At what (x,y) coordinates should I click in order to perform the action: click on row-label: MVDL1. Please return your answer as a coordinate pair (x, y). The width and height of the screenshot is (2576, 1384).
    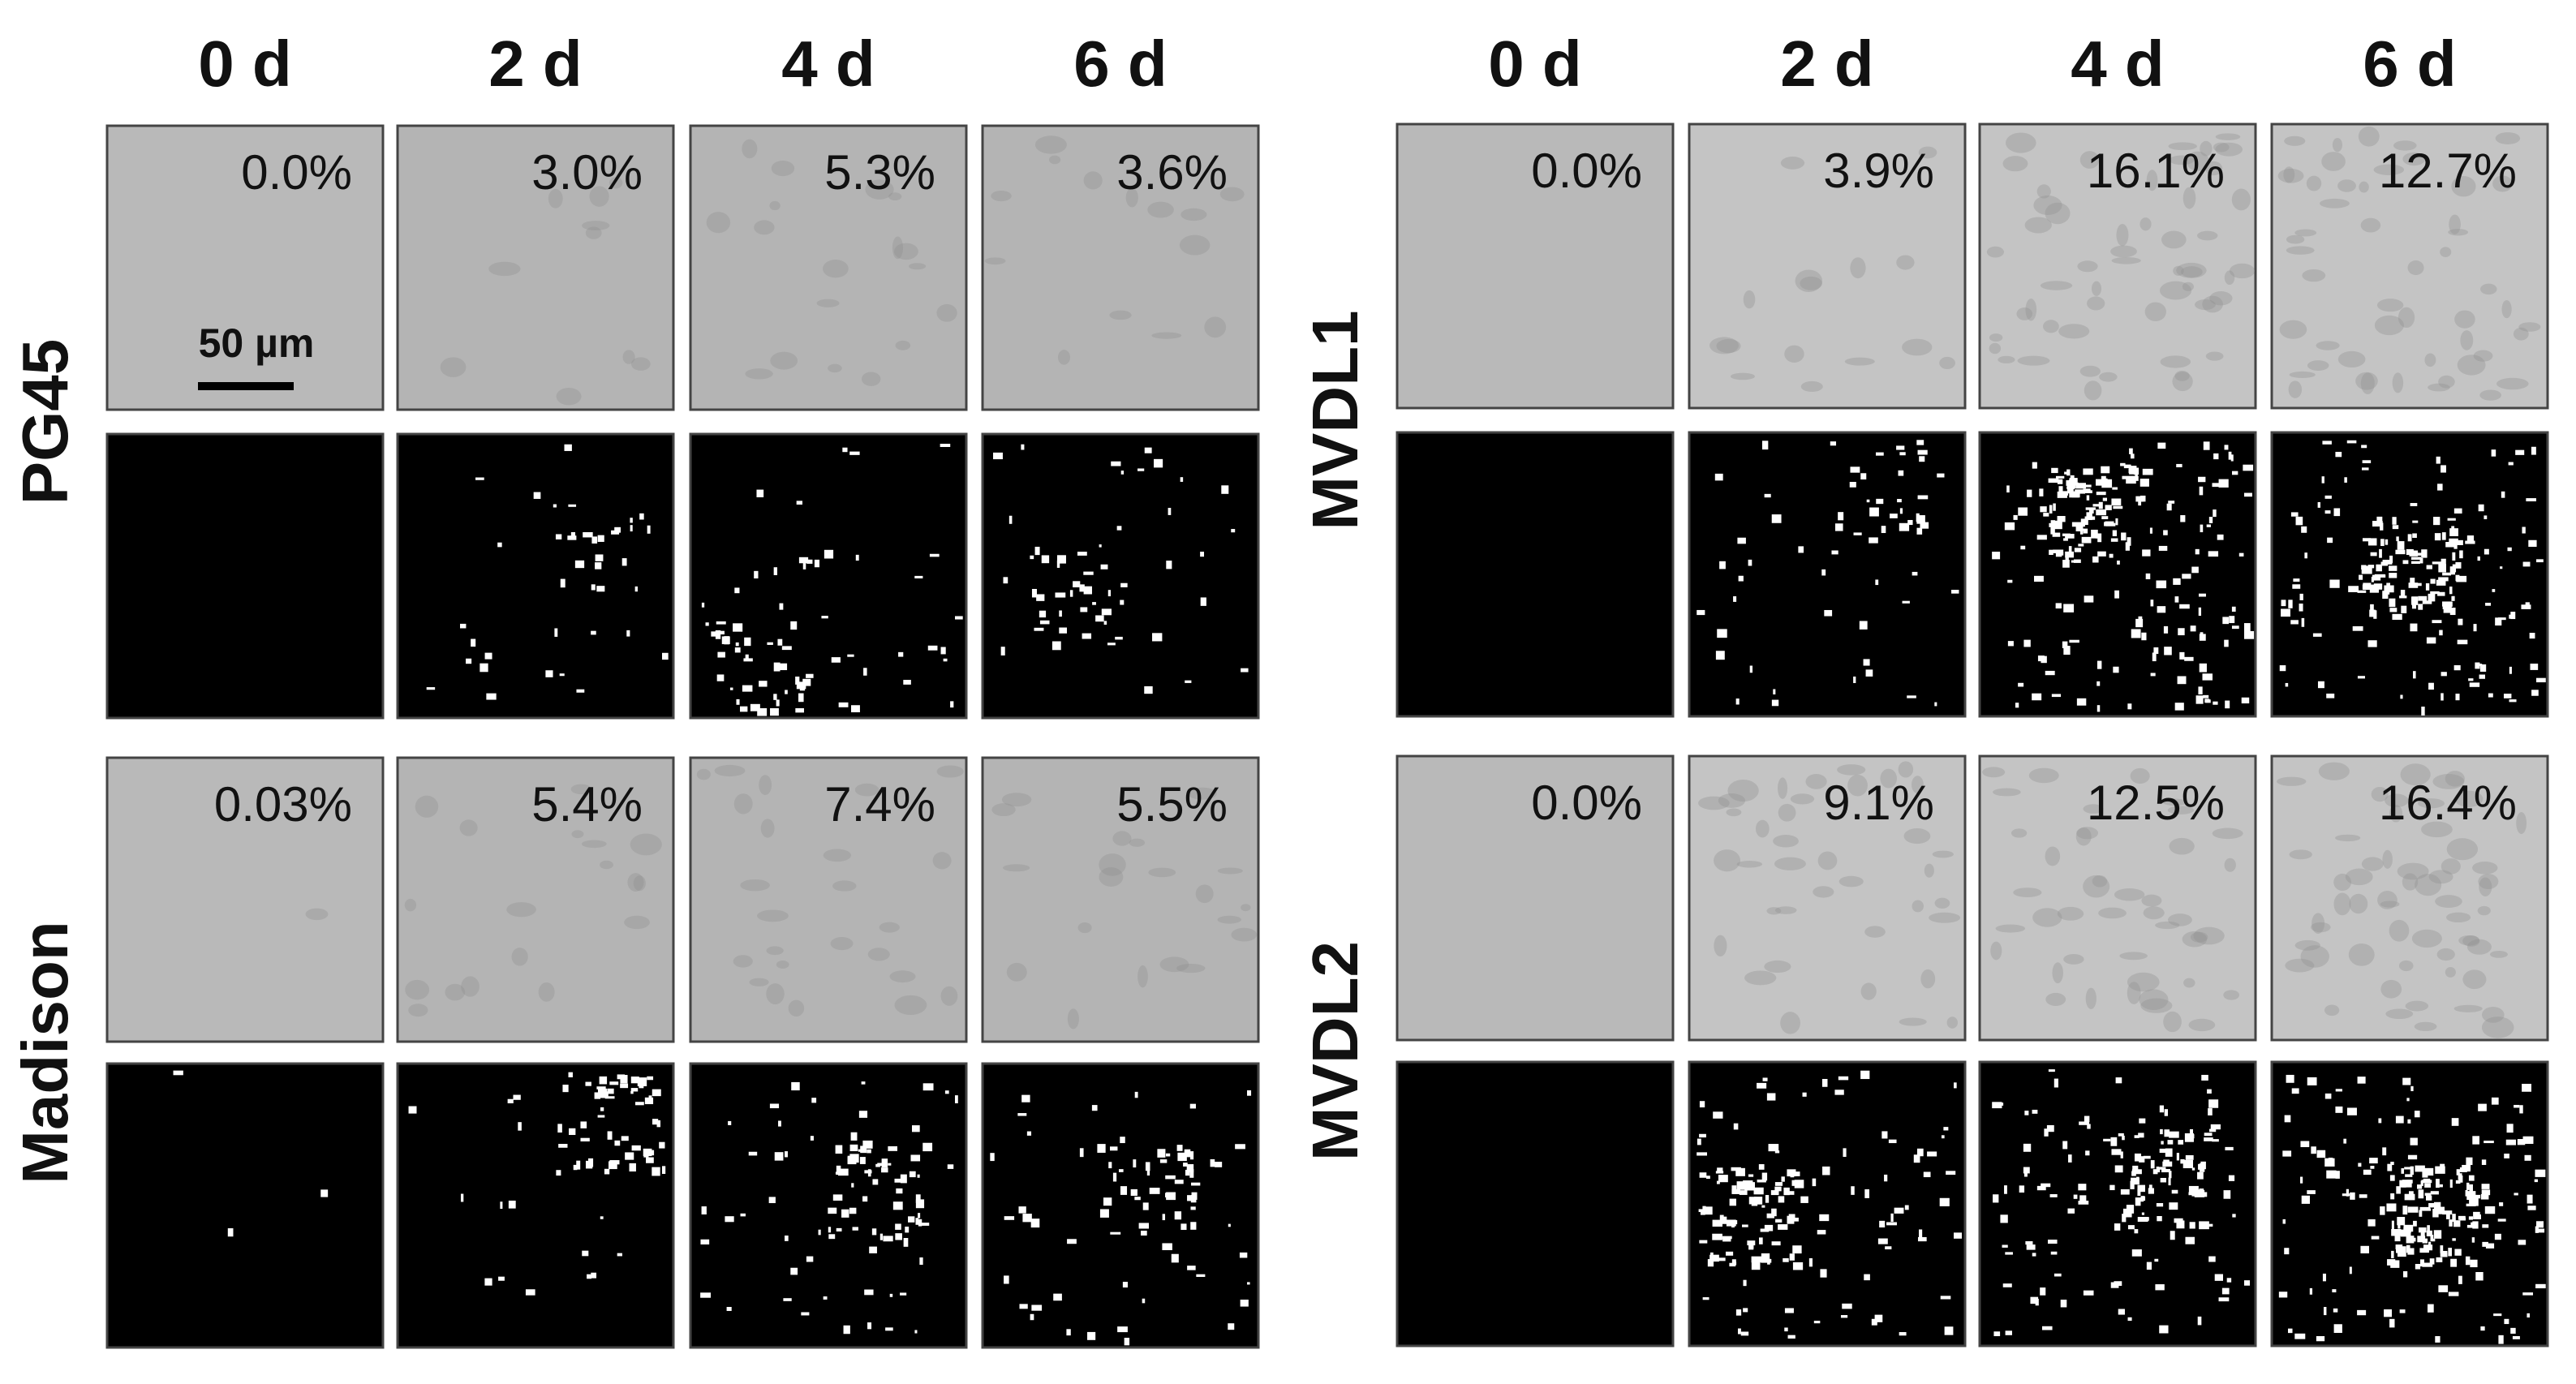
    Looking at the image, I should click on (1335, 420).